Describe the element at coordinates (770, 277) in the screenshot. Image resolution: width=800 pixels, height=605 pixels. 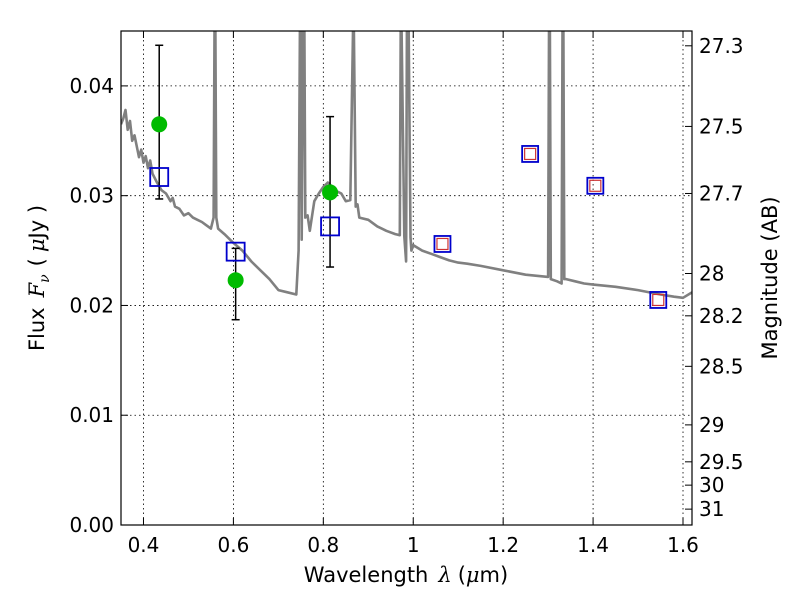
I see `y2-axis-title: Magnitude (AB)` at that location.